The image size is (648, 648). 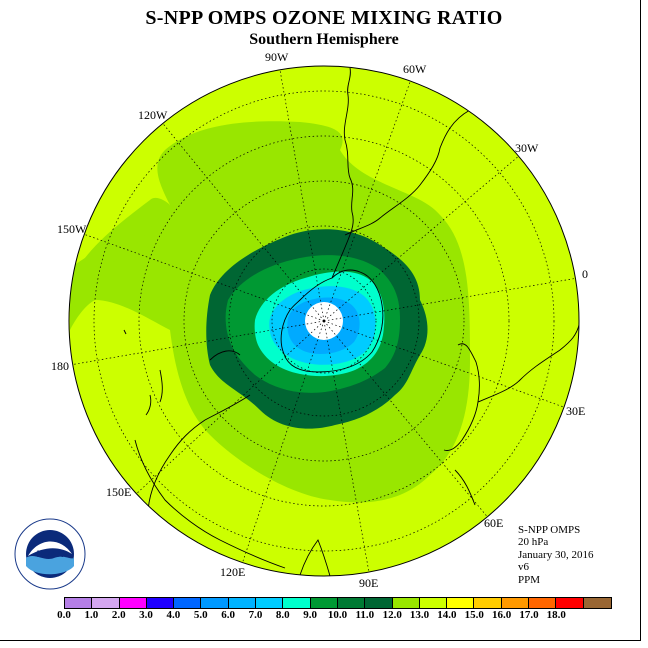 I want to click on colorbar-tick-label: 12.0, so click(x=392, y=615).